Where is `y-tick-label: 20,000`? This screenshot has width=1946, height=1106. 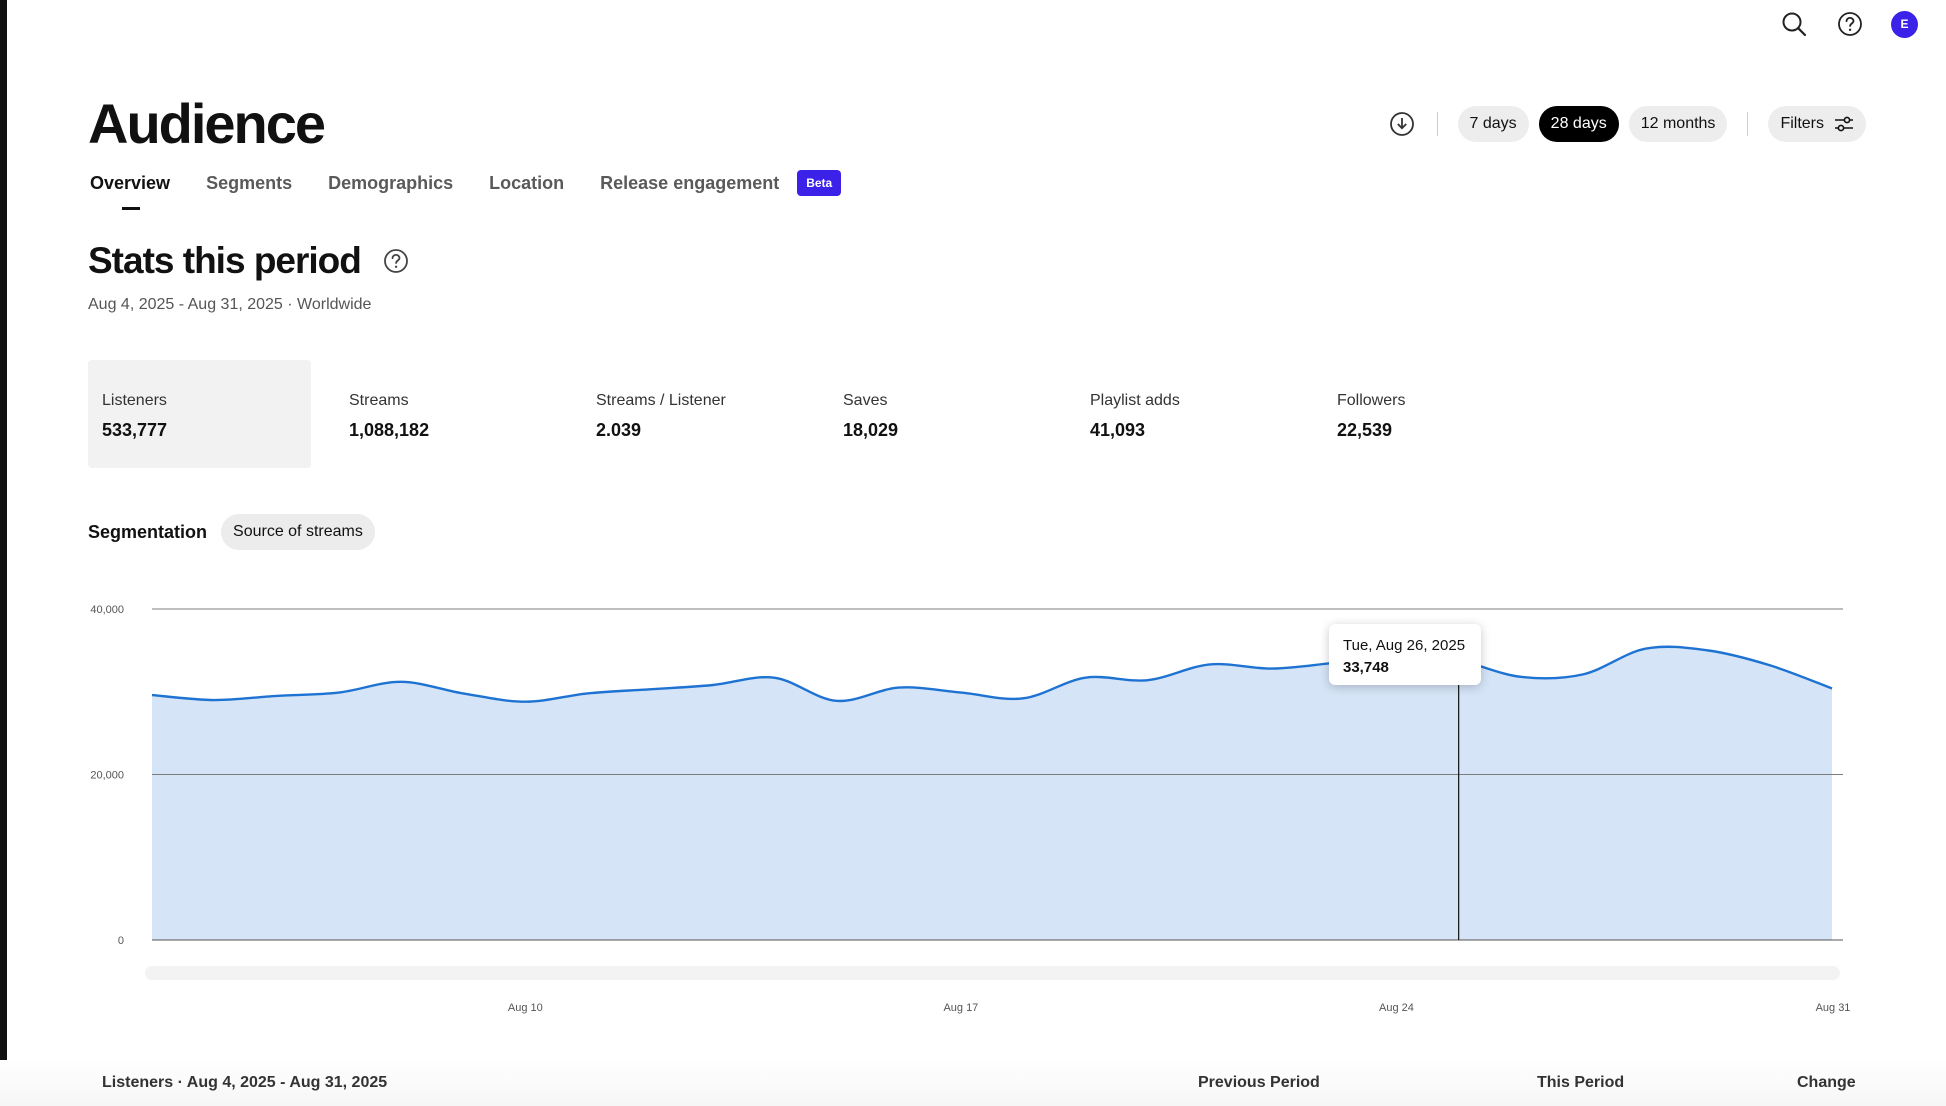
y-tick-label: 20,000 is located at coordinates (107, 776).